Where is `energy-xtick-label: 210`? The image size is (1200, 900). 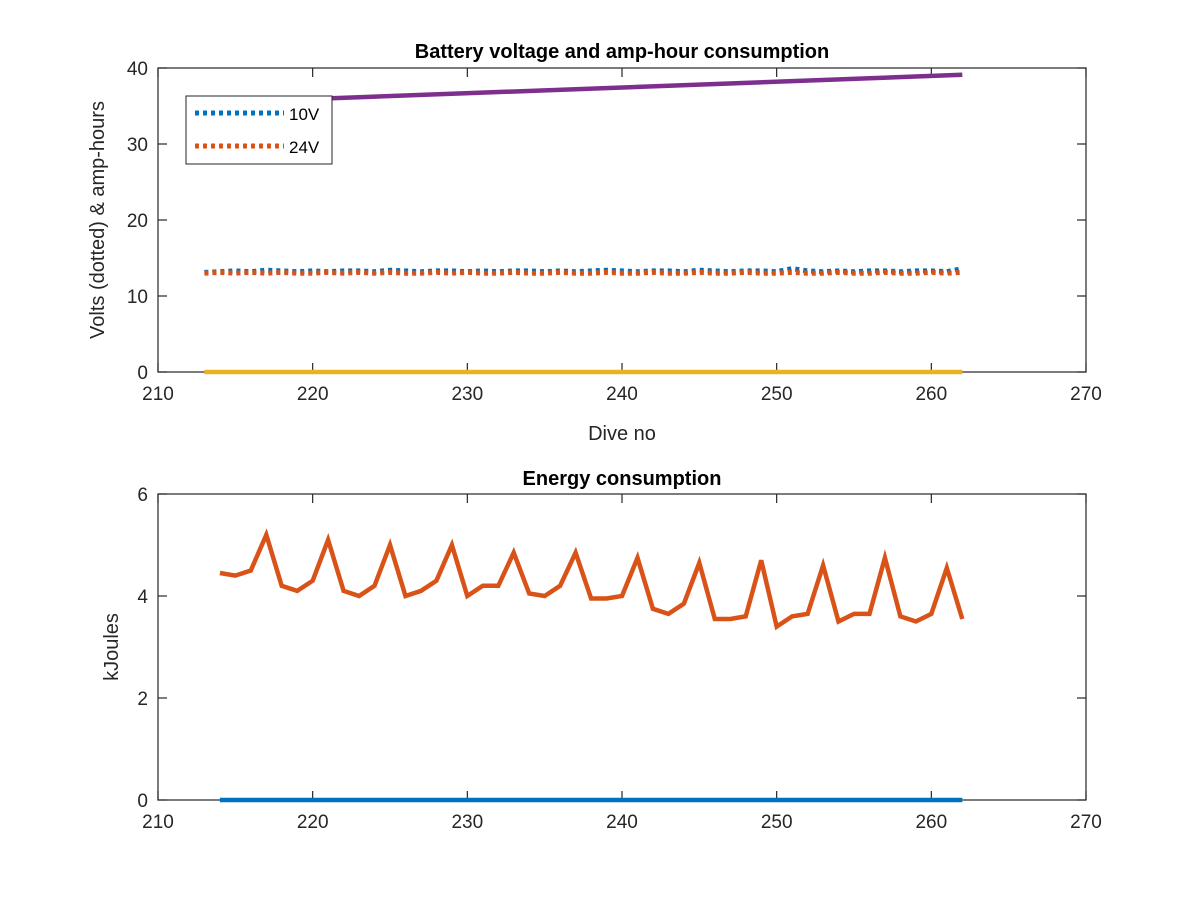
energy-xtick-label: 210 is located at coordinates (158, 822).